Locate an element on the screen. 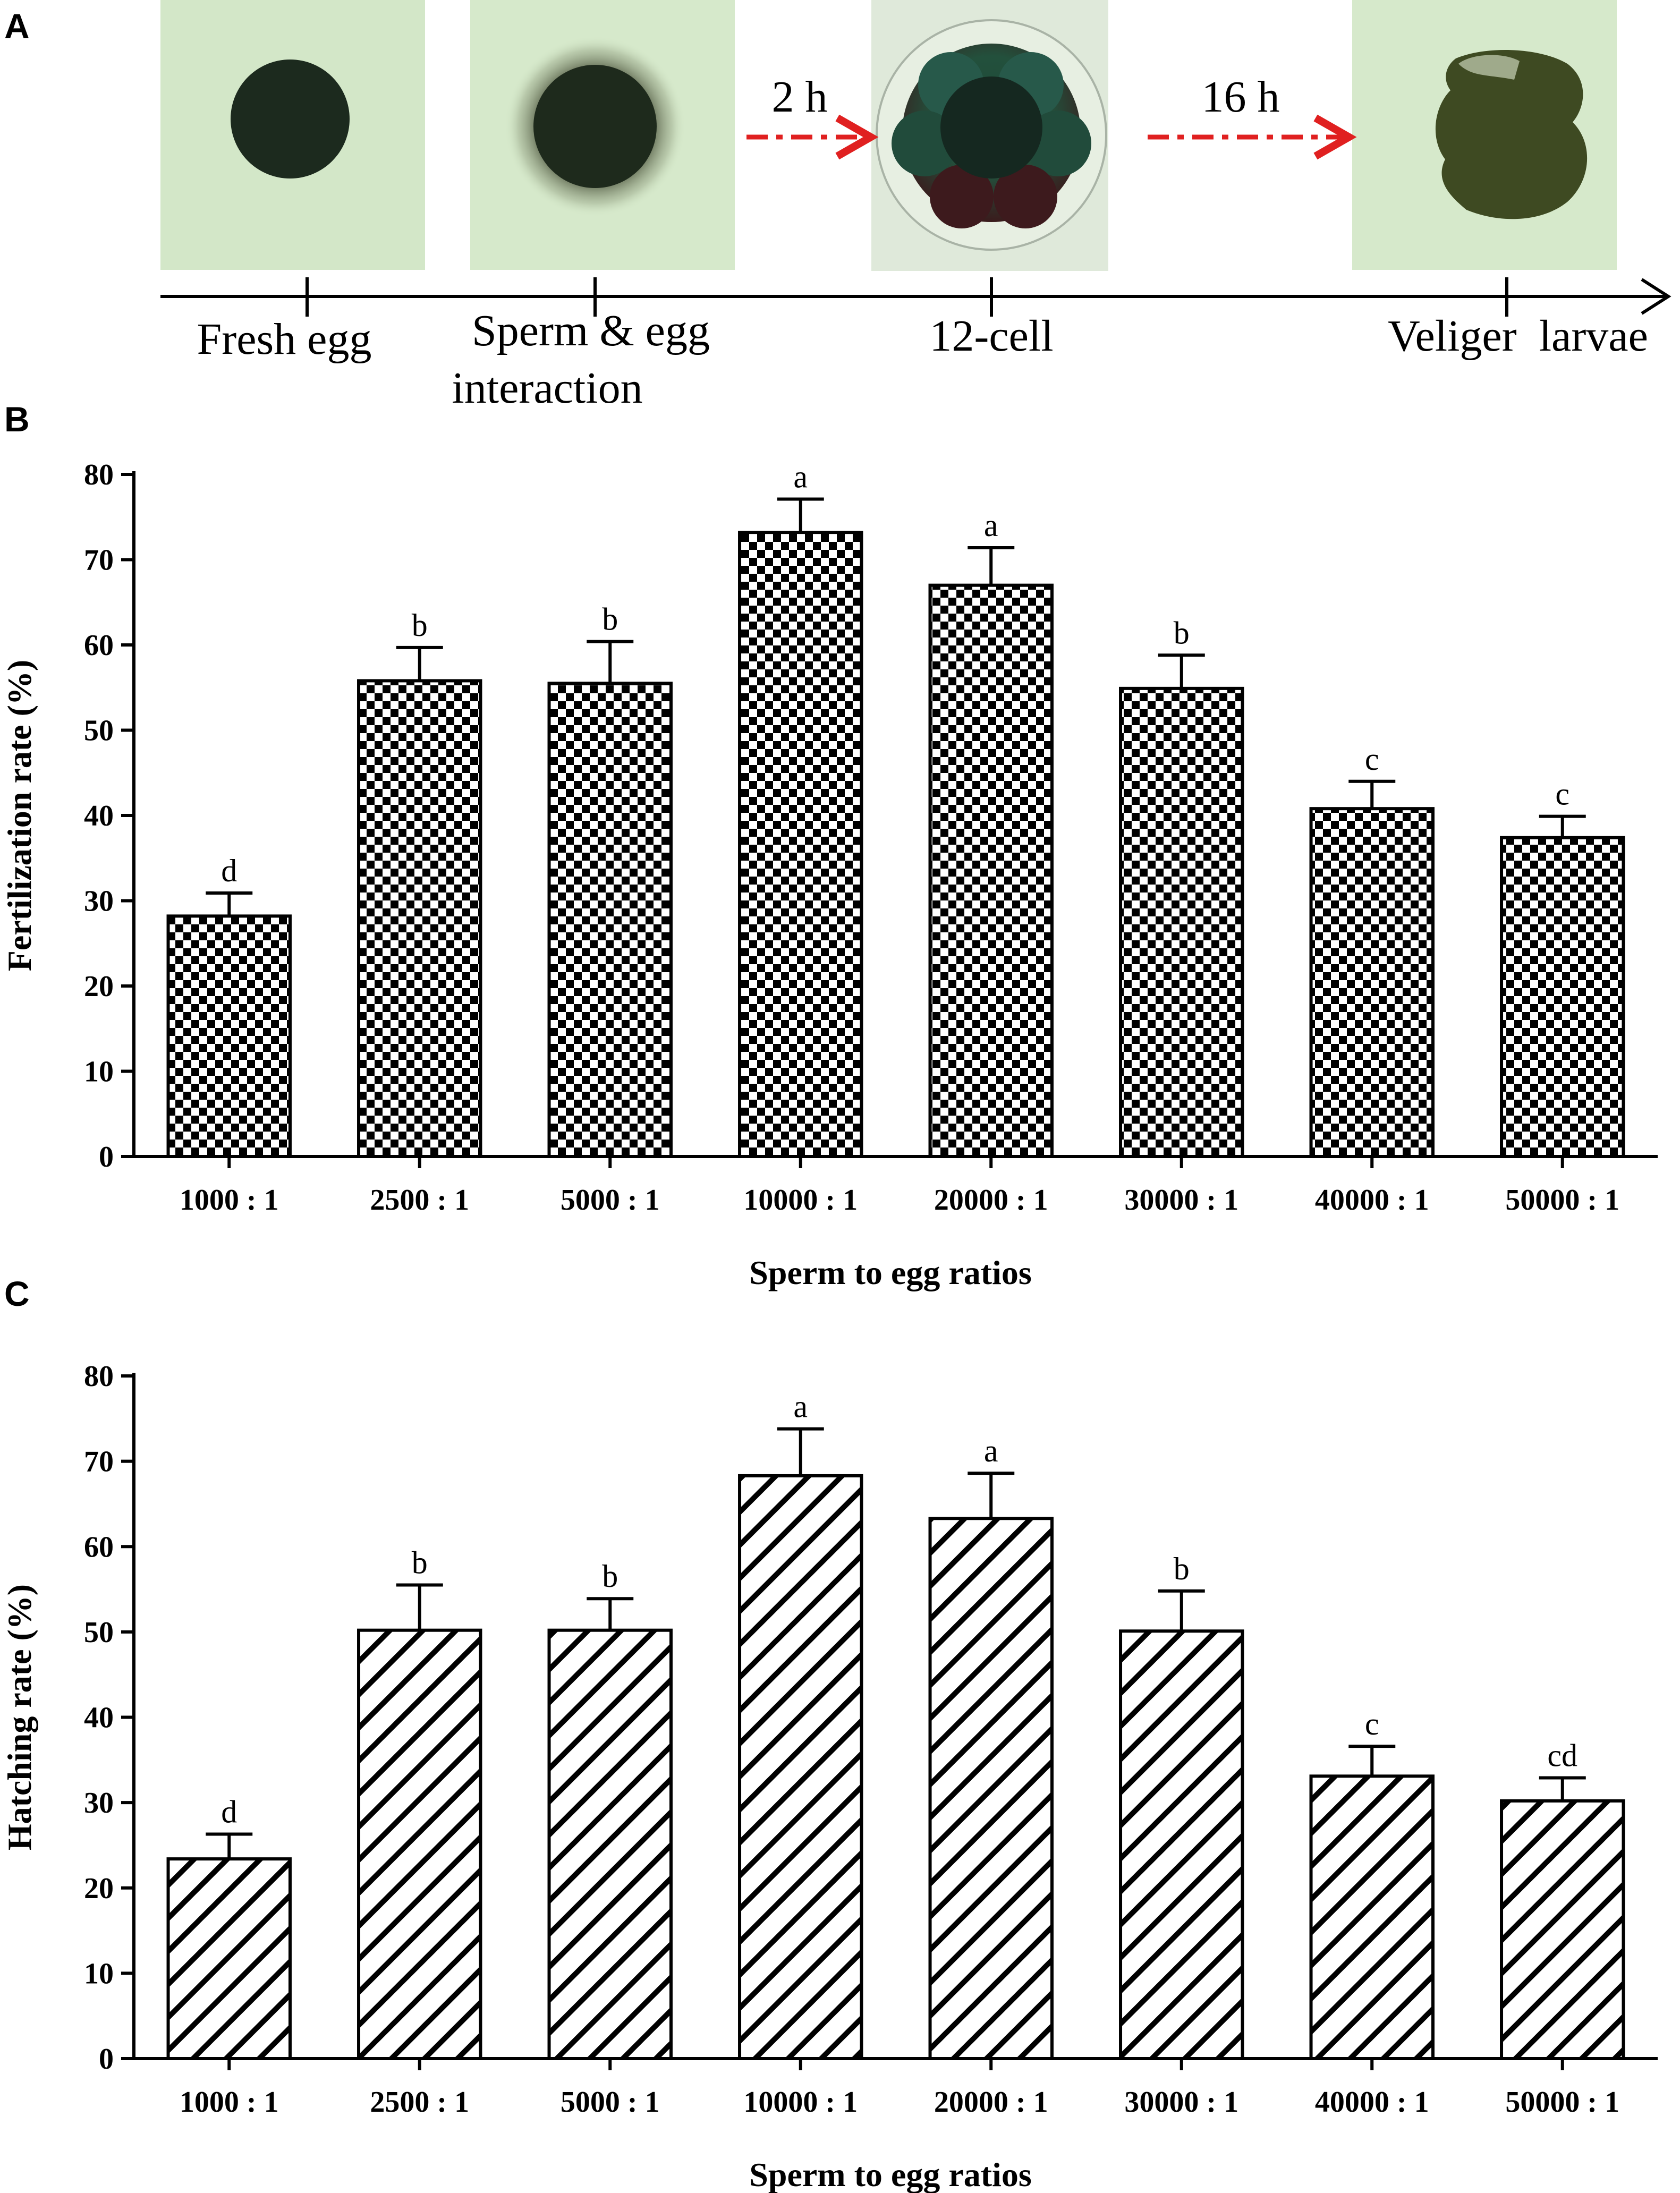  stage-label-fresh-egg: Fresh egg is located at coordinates (284, 339).